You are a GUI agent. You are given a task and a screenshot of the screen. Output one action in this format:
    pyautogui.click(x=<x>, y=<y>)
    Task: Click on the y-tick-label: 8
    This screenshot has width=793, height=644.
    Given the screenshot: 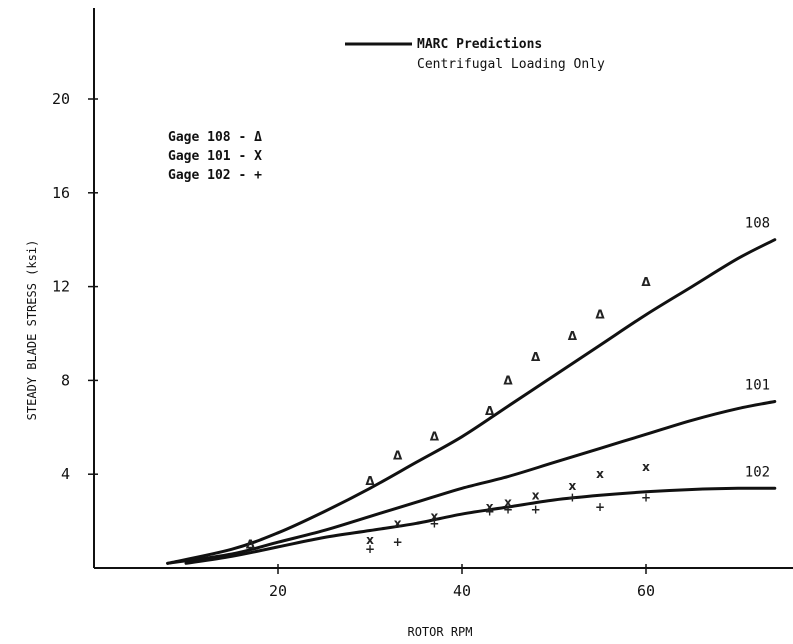 What is the action you would take?
    pyautogui.click(x=65, y=380)
    